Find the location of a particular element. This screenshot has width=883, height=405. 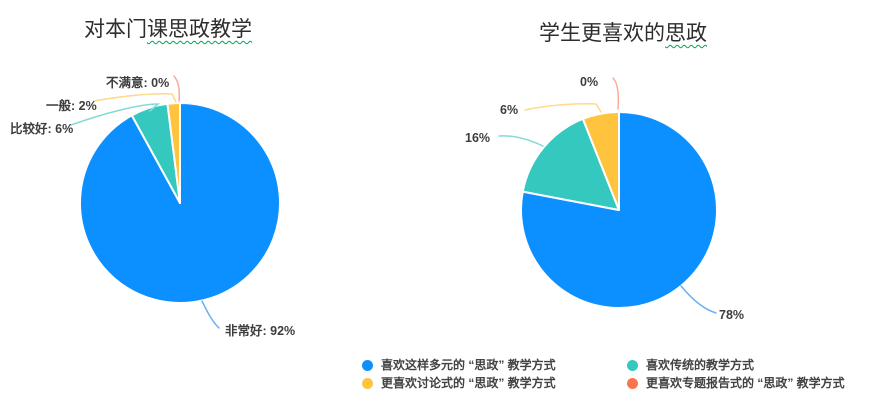

right-pie-label-6pct: 6% is located at coordinates (509, 110).